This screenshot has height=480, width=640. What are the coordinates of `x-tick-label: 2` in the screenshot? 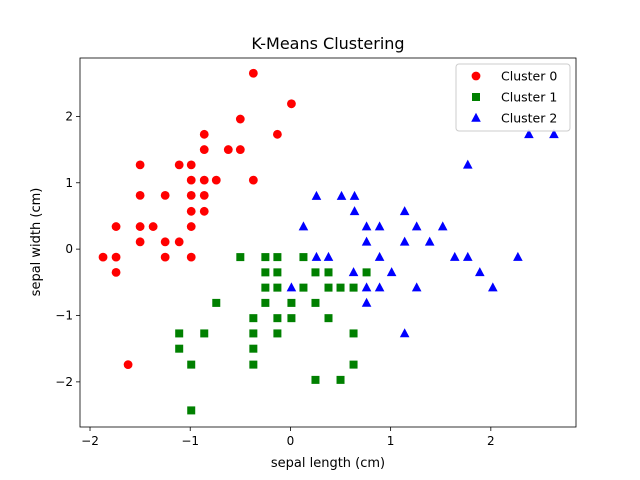 It's located at (491, 441).